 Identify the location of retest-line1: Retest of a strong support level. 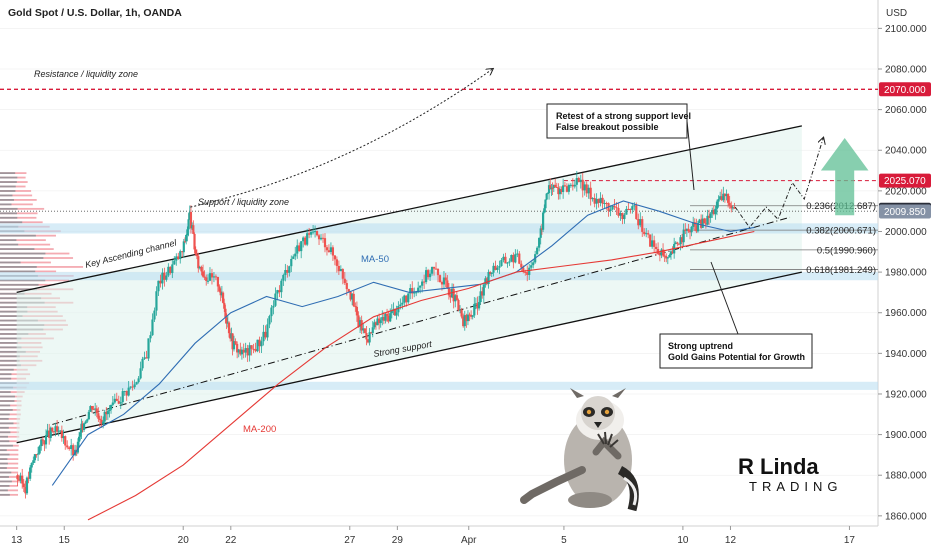
(623, 116).